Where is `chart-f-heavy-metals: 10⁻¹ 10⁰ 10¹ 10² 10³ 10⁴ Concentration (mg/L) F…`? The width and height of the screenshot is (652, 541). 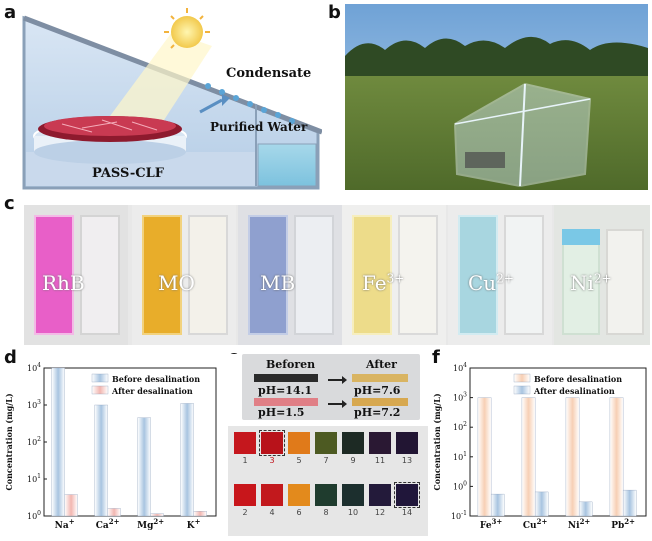
chart-f-heavy-metals: 10⁻¹ 10⁰ 10¹ 10² 10³ 10⁴ Concentration (mg/L) F… is located at coordinates (539, 446).